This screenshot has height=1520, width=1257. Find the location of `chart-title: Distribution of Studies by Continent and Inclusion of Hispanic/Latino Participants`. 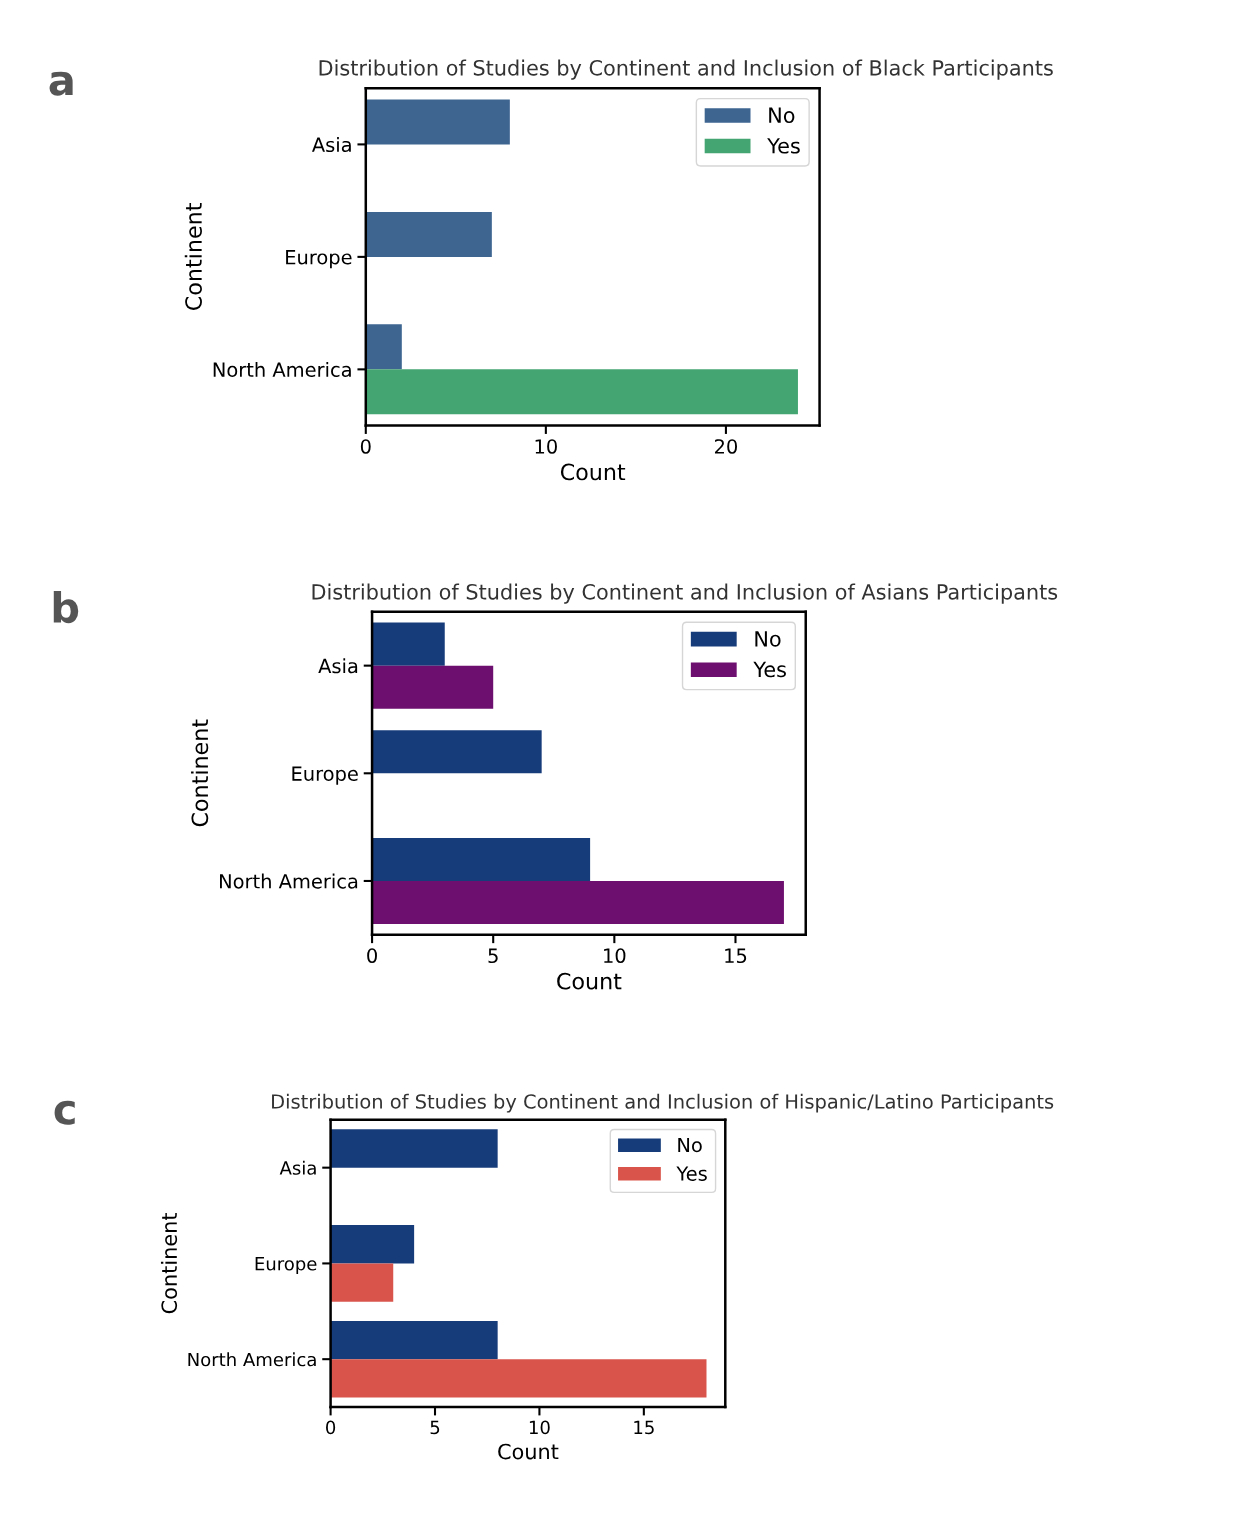

chart-title: Distribution of Studies by Continent and Inclusion of Hispanic/Latino Participants is located at coordinates (663, 1103).